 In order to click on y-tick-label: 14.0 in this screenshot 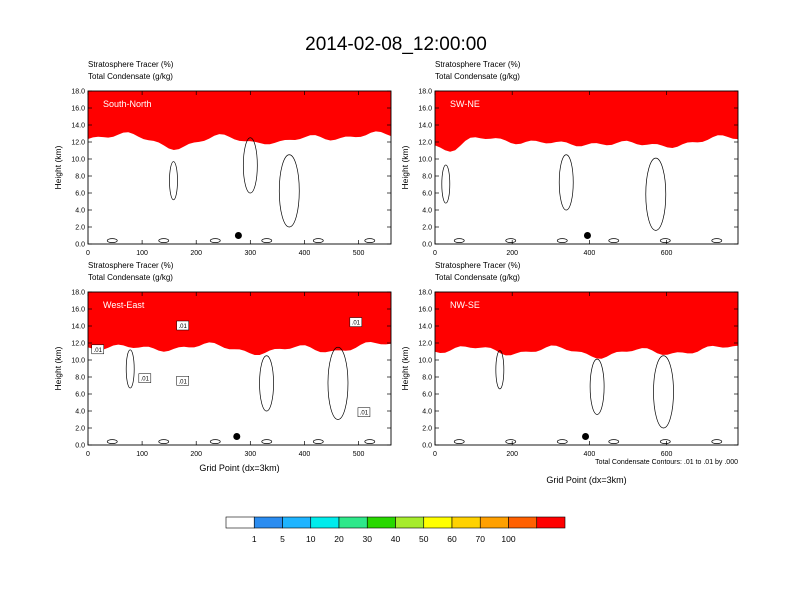, I will do `click(425, 327)`.